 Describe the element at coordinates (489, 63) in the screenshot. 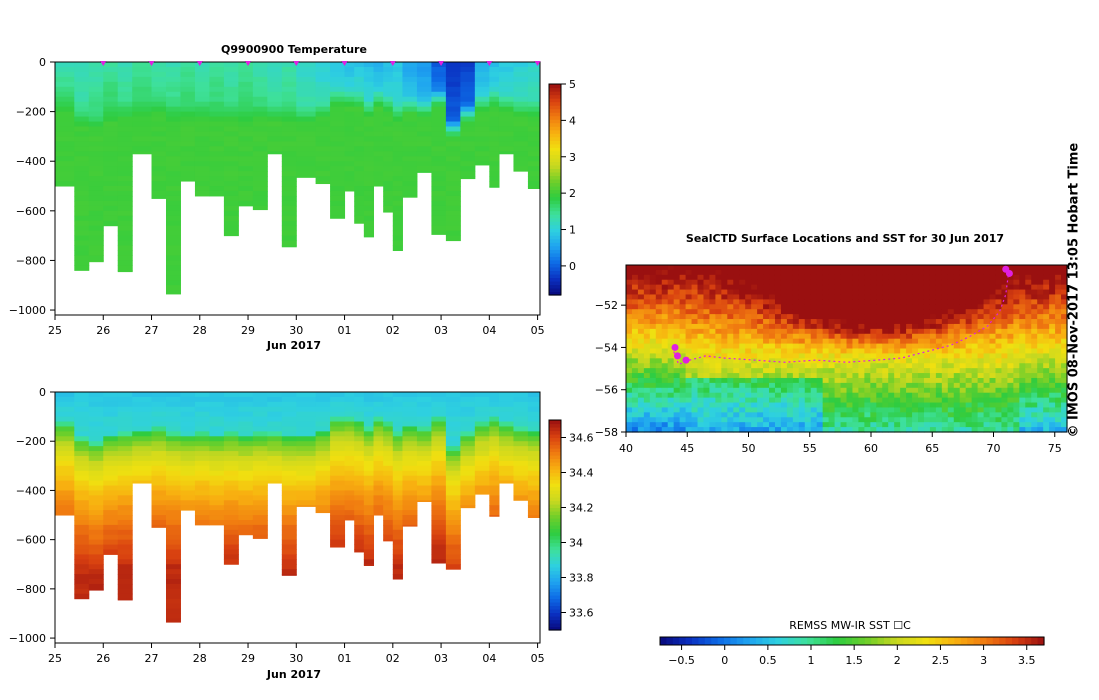

I see `position-marker` at that location.